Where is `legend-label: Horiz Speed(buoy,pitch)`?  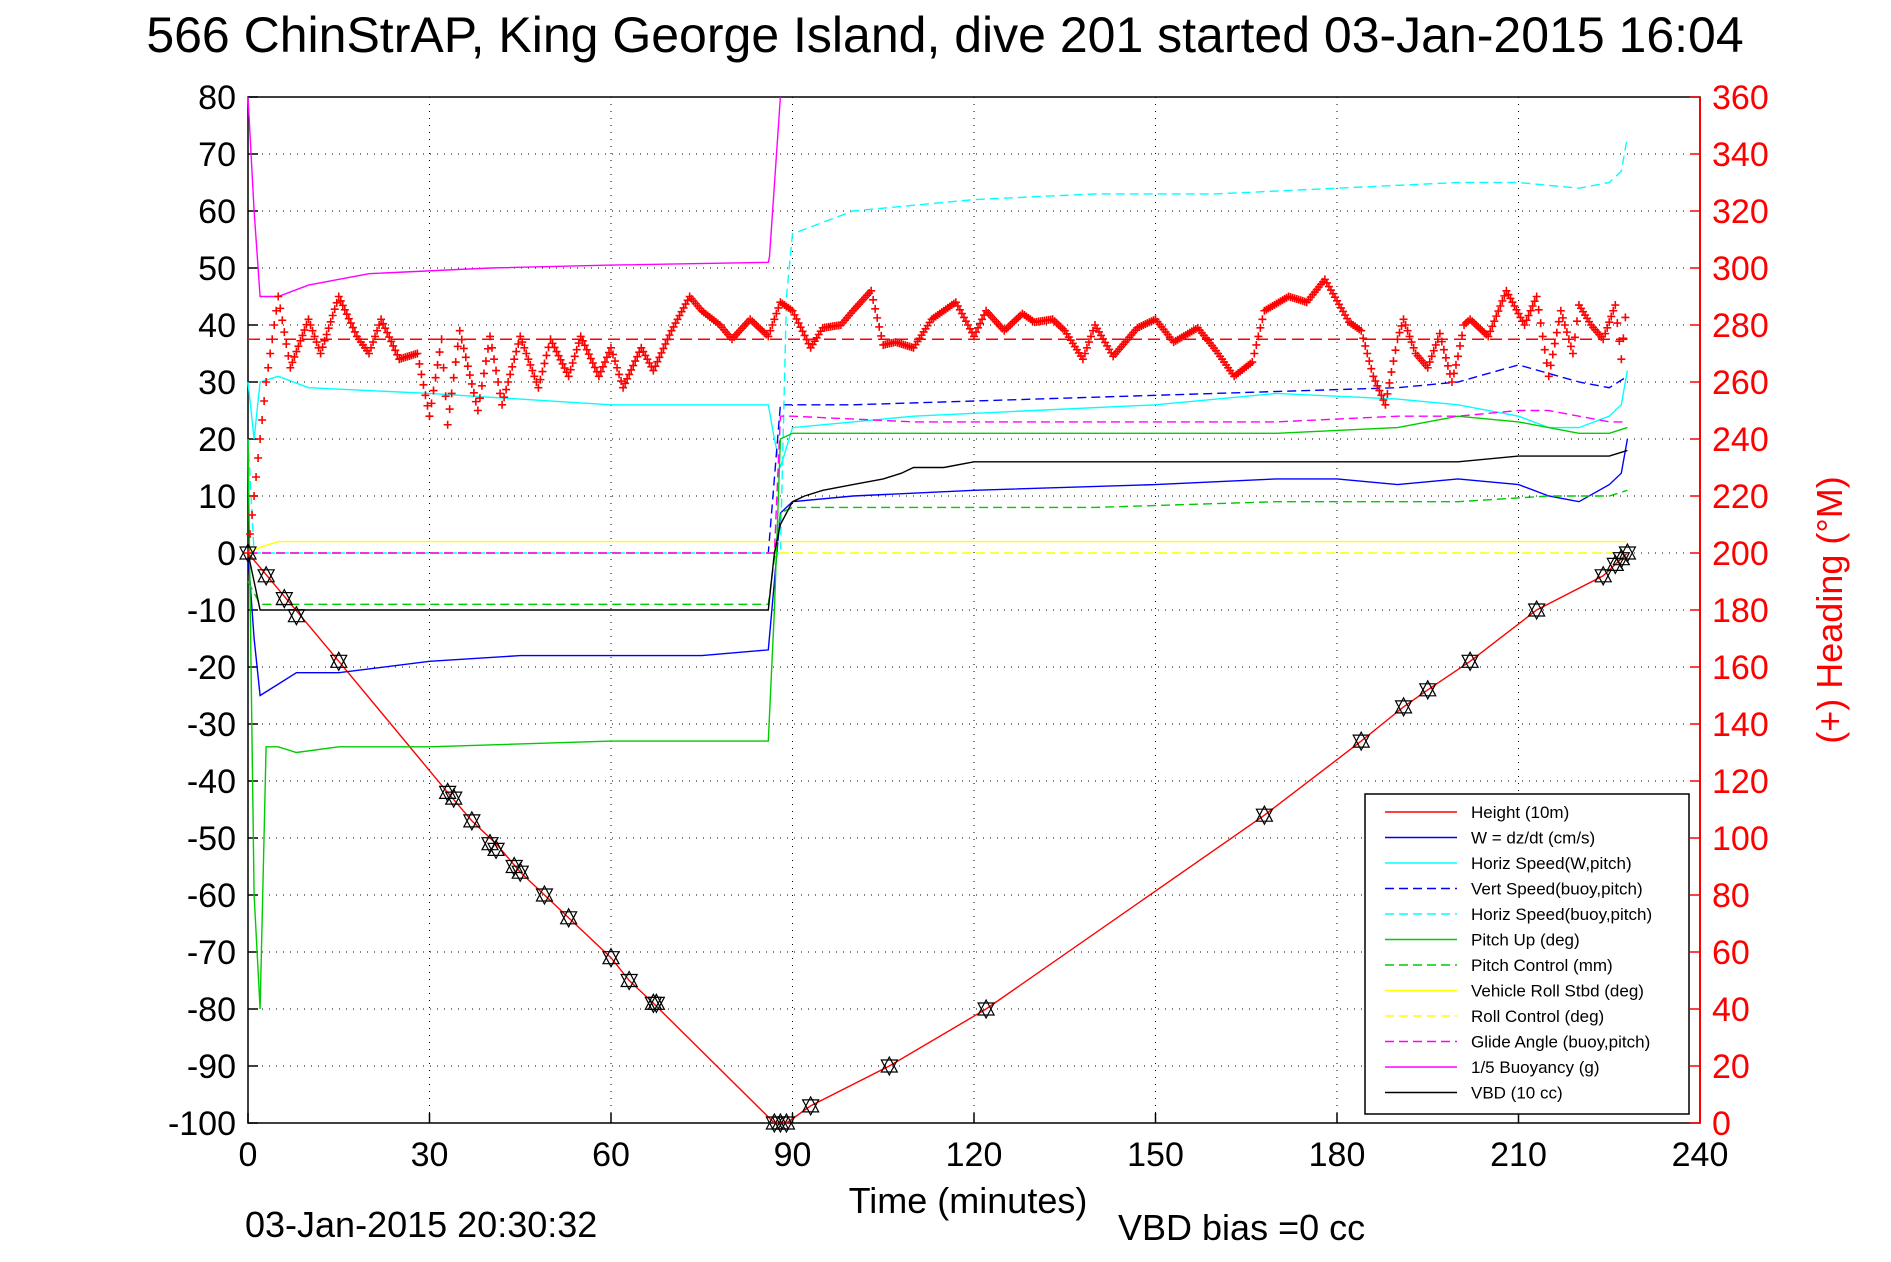 legend-label: Horiz Speed(buoy,pitch) is located at coordinates (1561, 914).